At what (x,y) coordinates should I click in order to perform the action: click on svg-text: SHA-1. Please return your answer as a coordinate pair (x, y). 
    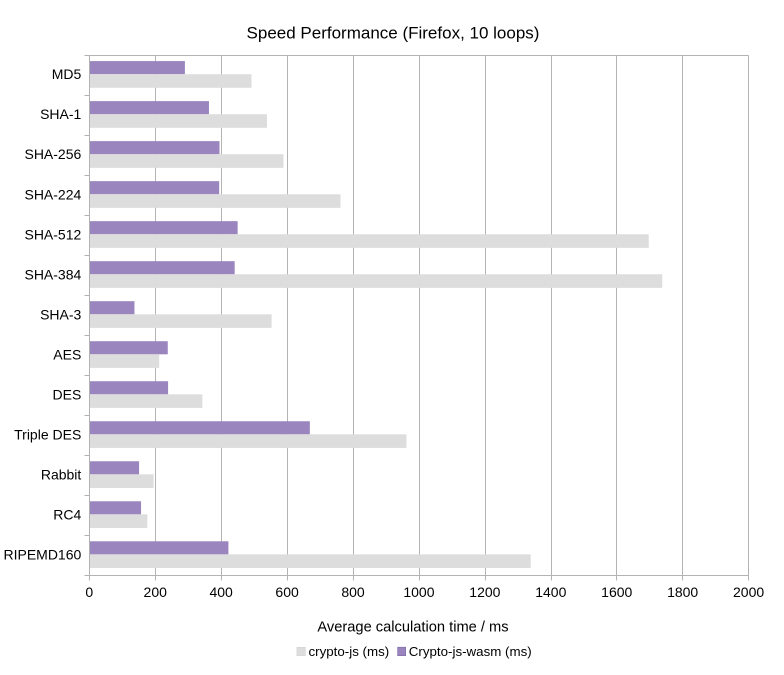
    Looking at the image, I should click on (60, 114).